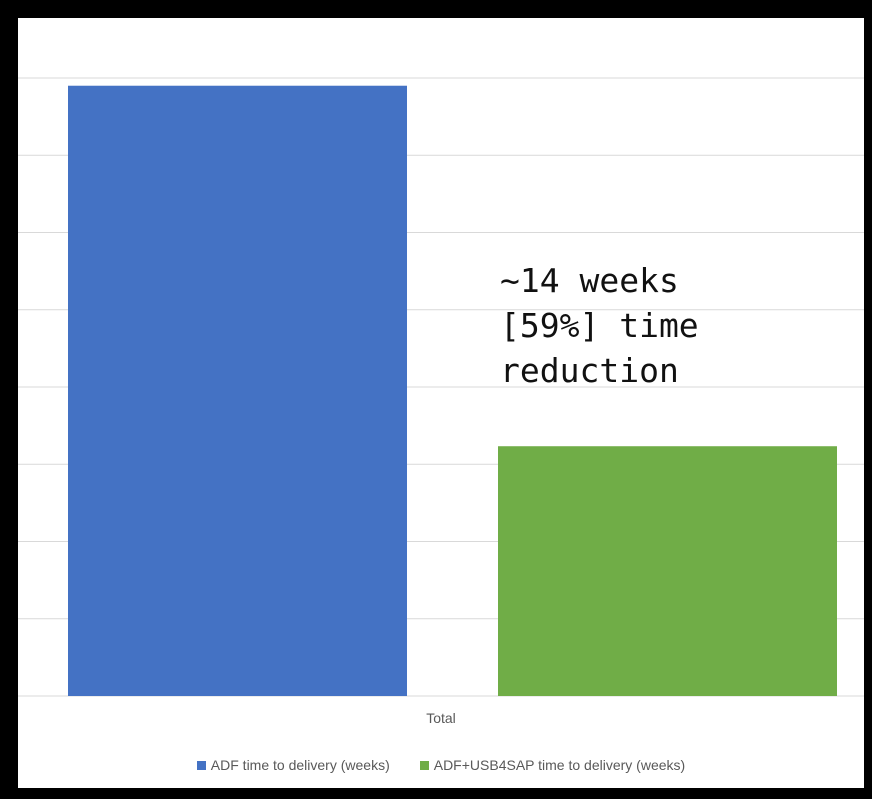 The width and height of the screenshot is (872, 799). I want to click on reduction-annotation: ~14 weeks [59%] time reduction, so click(599, 325).